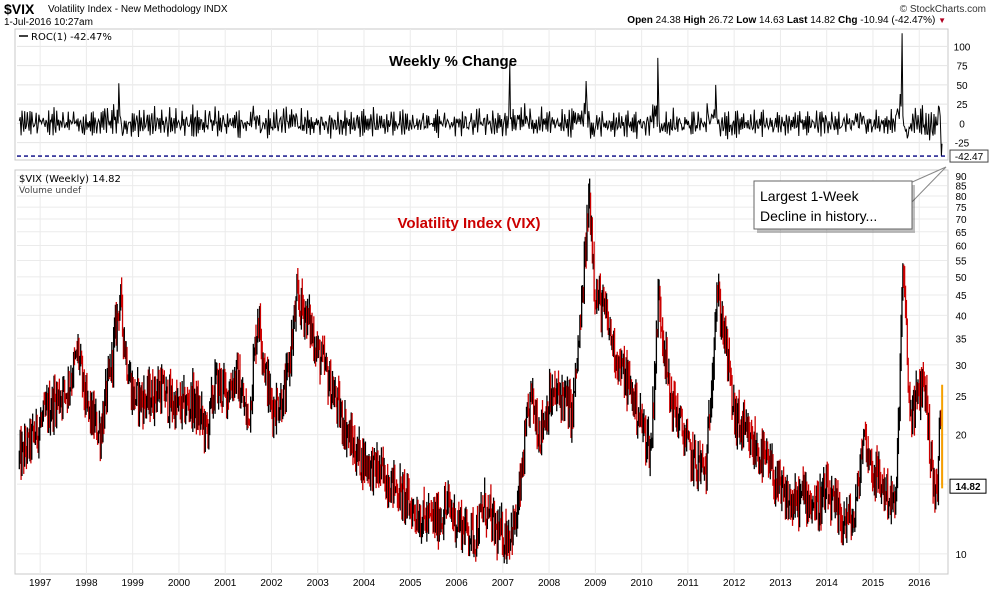 The height and width of the screenshot is (591, 990). Describe the element at coordinates (961, 316) in the screenshot. I see `vix-tick-label: 40` at that location.